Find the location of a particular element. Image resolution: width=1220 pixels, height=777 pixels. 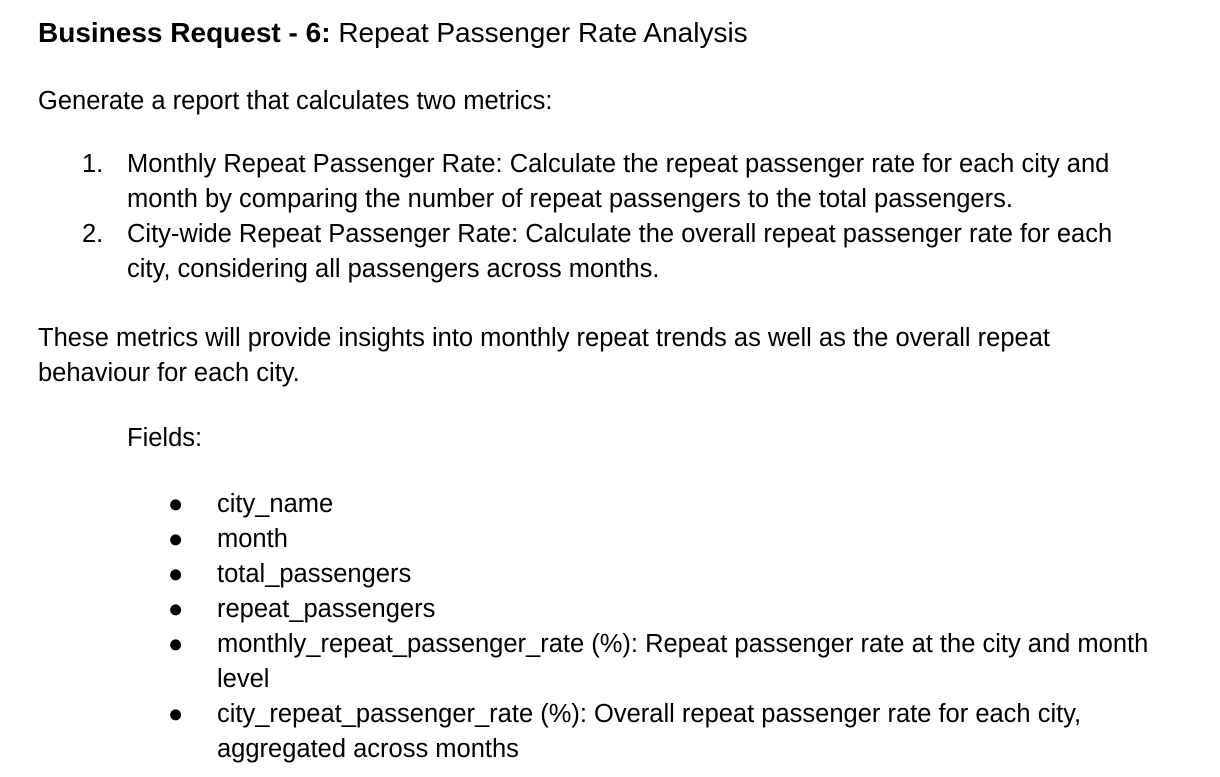

list-item: ● repeat_passengers is located at coordinates (668, 609).